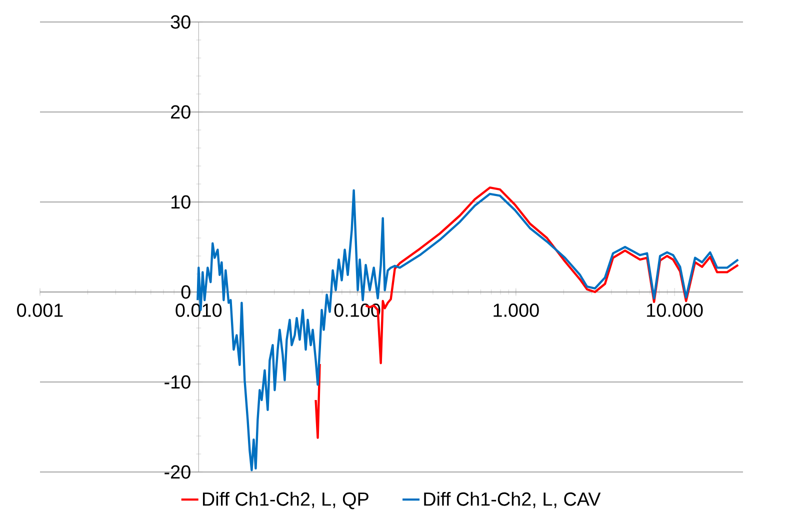 The image size is (789, 515). Describe the element at coordinates (675, 310) in the screenshot. I see `x-tick-label: 10.000` at that location.